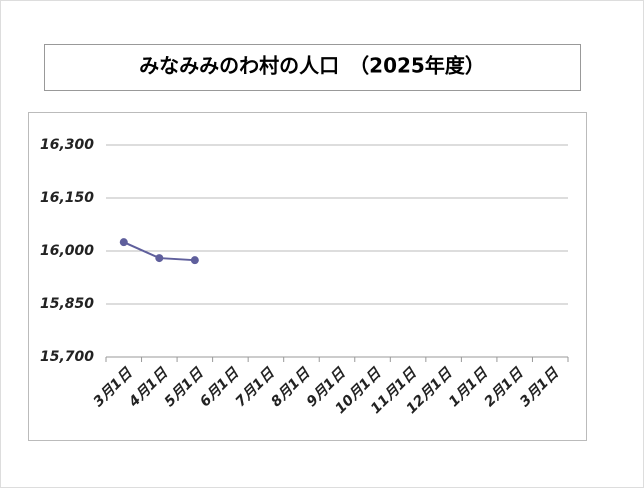 The width and height of the screenshot is (644, 488). What do you see at coordinates (67, 357) in the screenshot?
I see `y-tick-label: 15,700` at bounding box center [67, 357].